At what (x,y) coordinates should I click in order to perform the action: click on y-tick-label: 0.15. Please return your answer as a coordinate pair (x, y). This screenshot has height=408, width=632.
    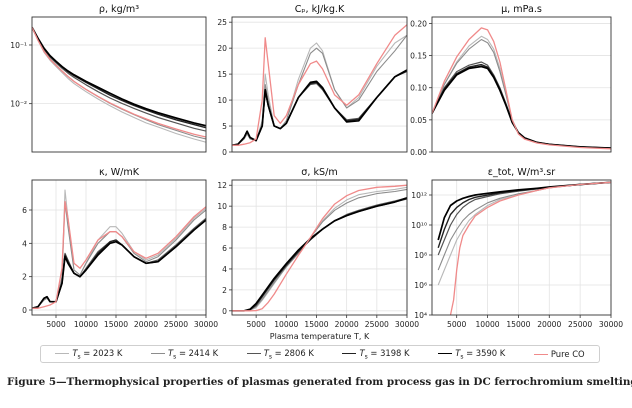
    Looking at the image, I should click on (418, 56).